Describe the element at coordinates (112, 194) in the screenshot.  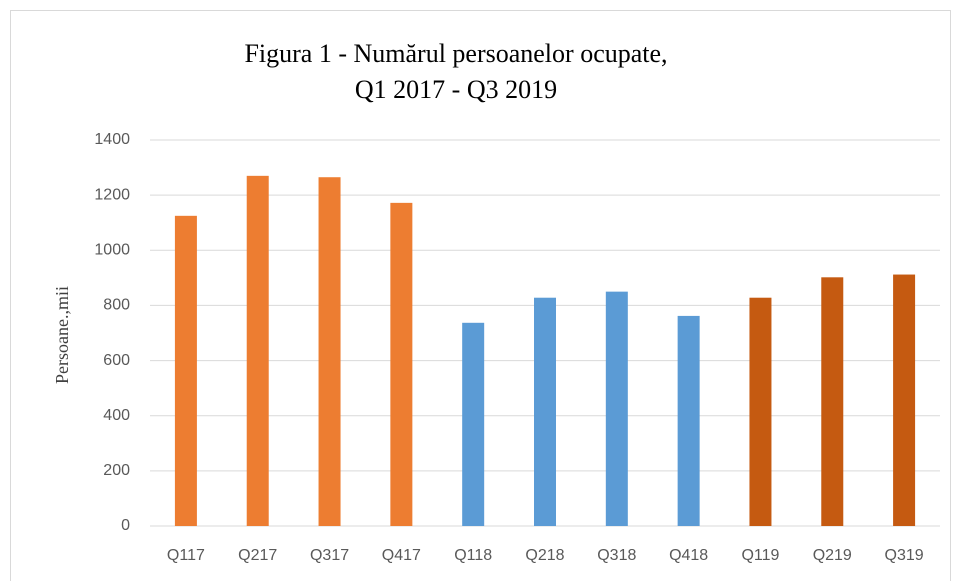
I see `y-tick-label: 1200` at that location.